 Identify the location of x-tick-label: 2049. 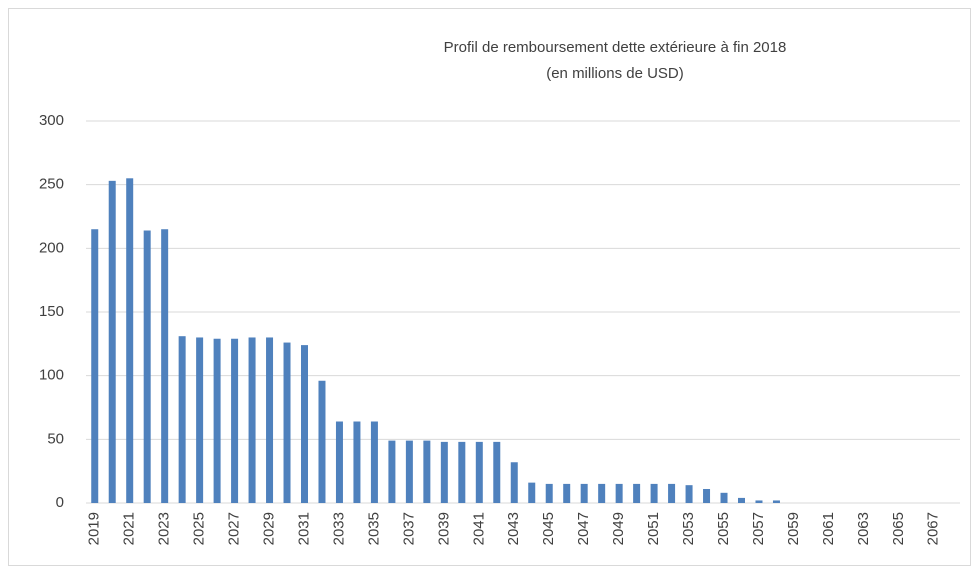
(618, 528).